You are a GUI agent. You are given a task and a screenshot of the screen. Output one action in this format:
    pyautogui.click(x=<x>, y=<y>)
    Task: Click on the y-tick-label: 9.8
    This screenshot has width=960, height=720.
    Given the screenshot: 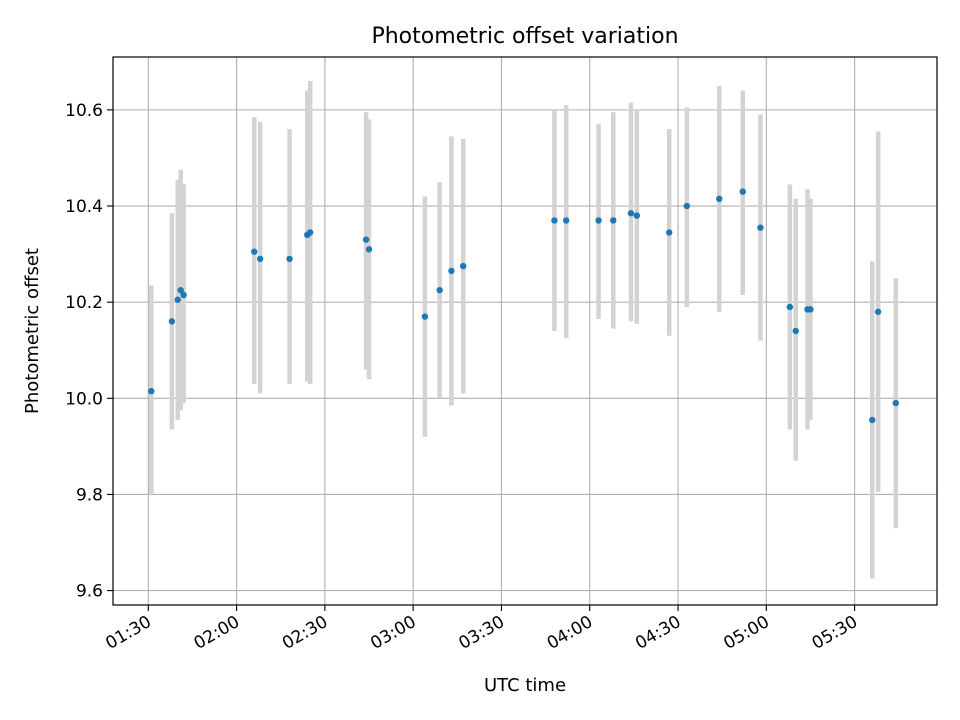 What is the action you would take?
    pyautogui.click(x=89, y=495)
    